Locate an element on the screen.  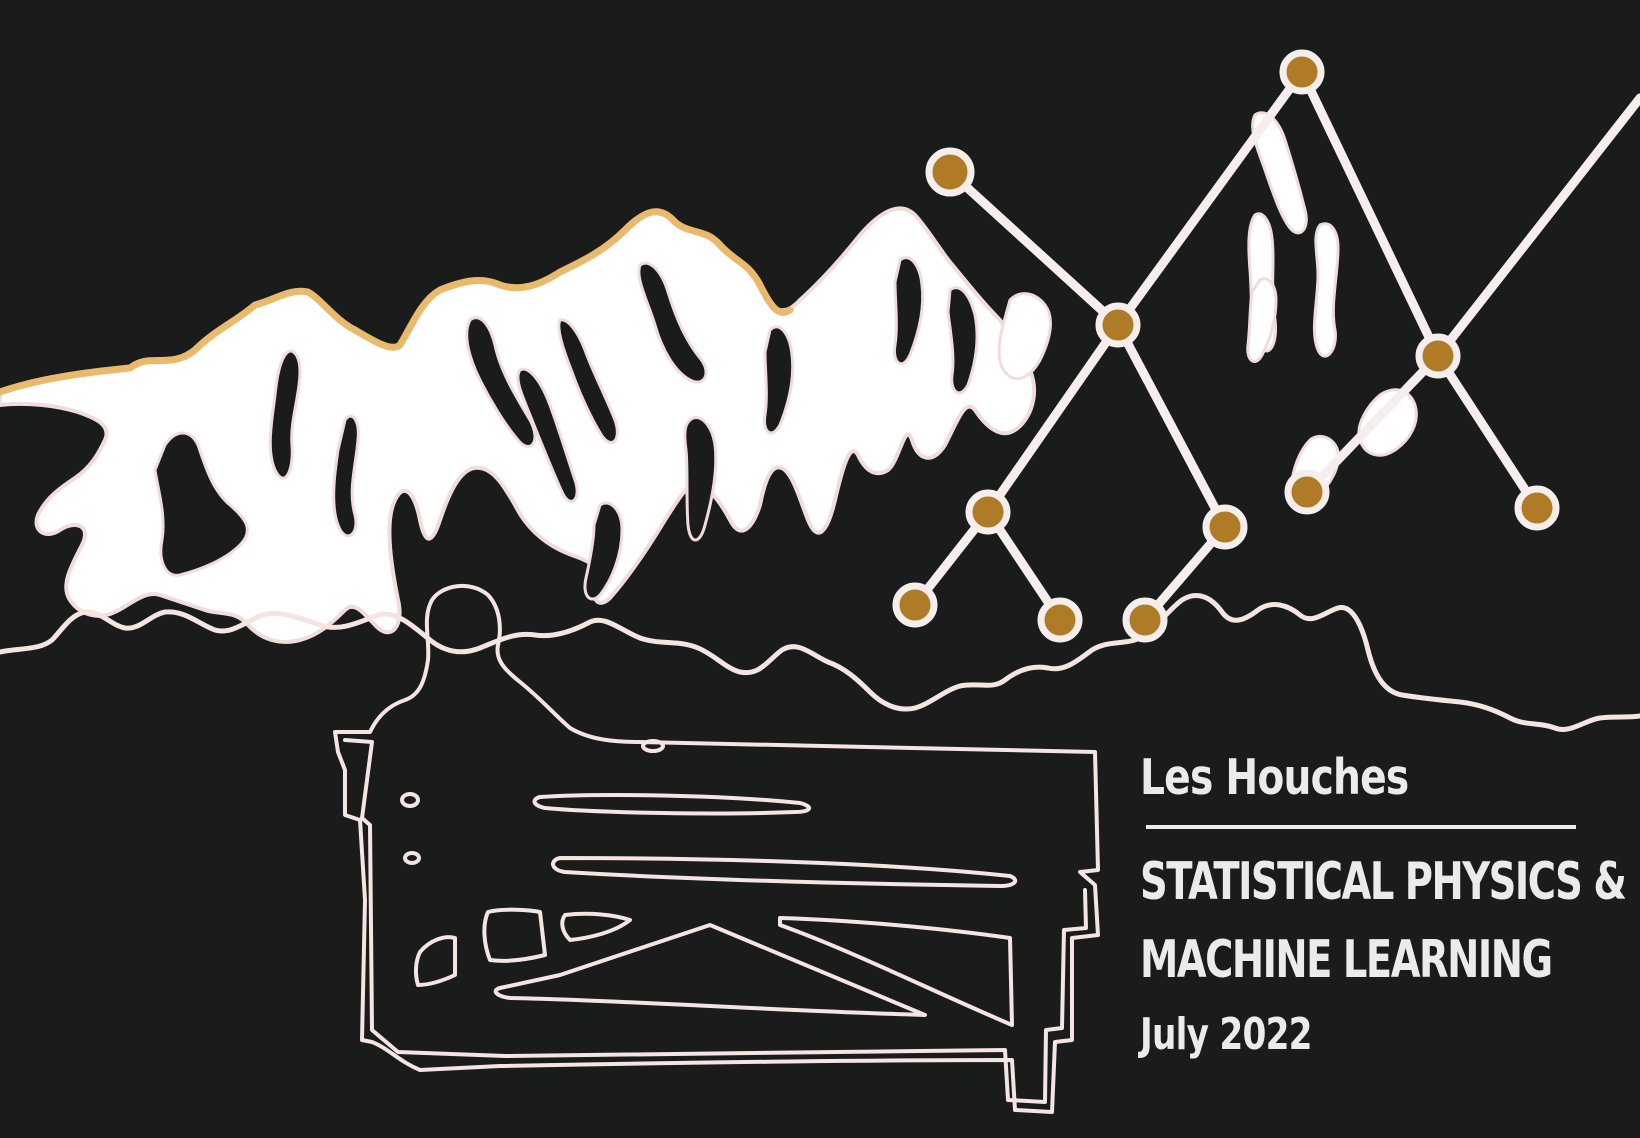
sunlit-ridge is located at coordinates (397, 302).